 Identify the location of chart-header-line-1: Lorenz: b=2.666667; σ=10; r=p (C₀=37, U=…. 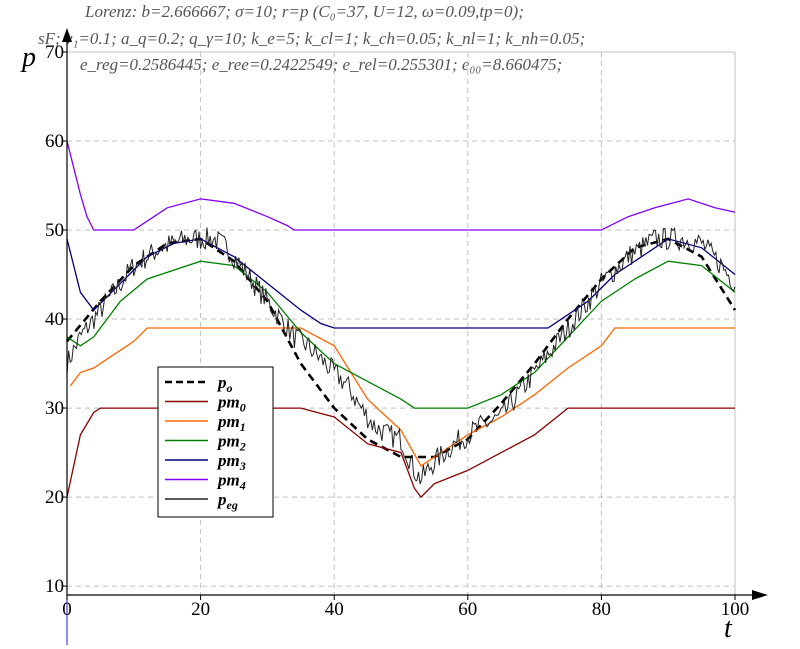
(304, 11).